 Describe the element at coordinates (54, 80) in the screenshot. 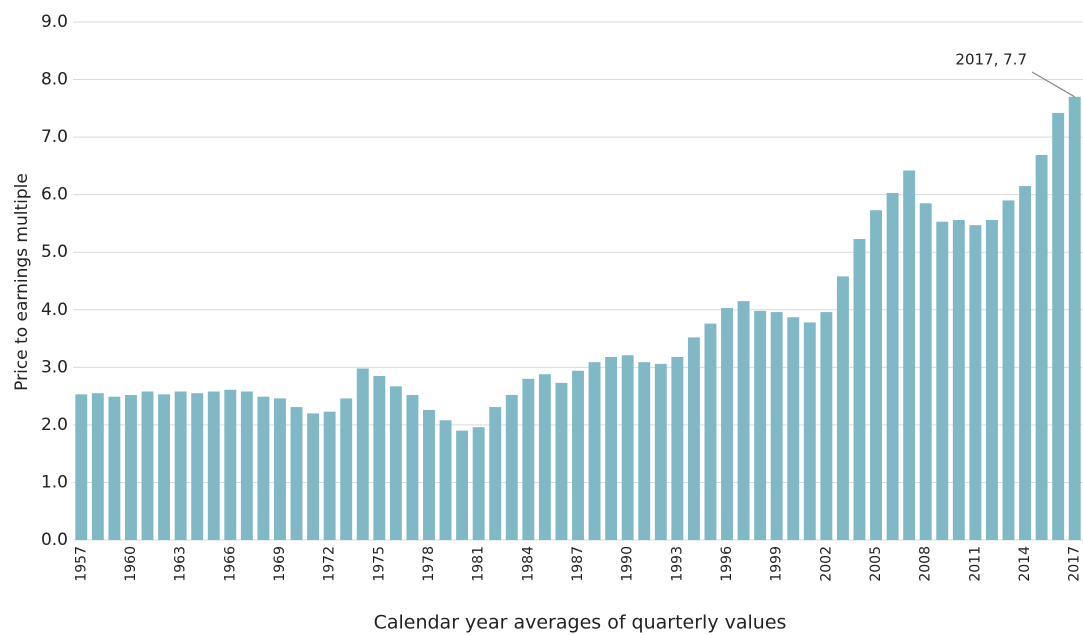

I see `y-tick-label: 8.0` at that location.